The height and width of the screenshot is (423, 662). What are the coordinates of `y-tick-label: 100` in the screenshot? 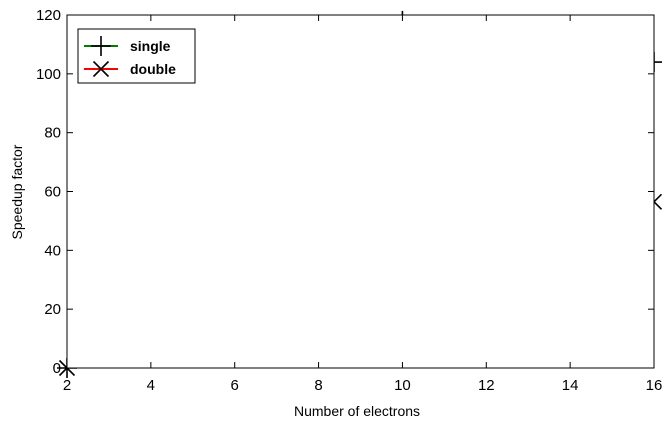 It's located at (48, 74).